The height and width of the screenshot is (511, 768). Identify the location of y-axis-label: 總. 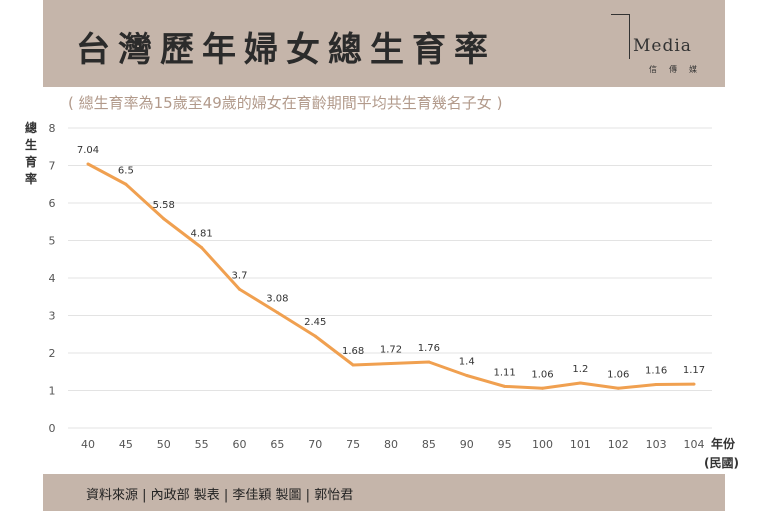
(31, 127).